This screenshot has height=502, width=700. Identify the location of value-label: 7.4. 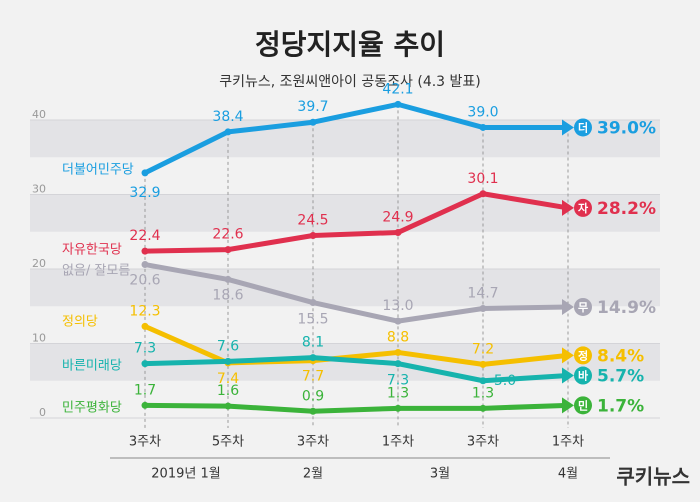
(228, 379).